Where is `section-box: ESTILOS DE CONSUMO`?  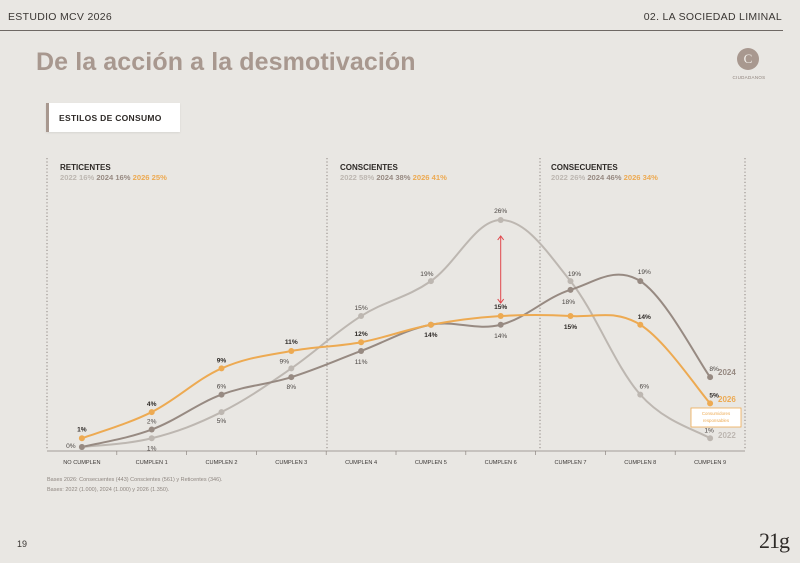 section-box: ESTILOS DE CONSUMO is located at coordinates (113, 117).